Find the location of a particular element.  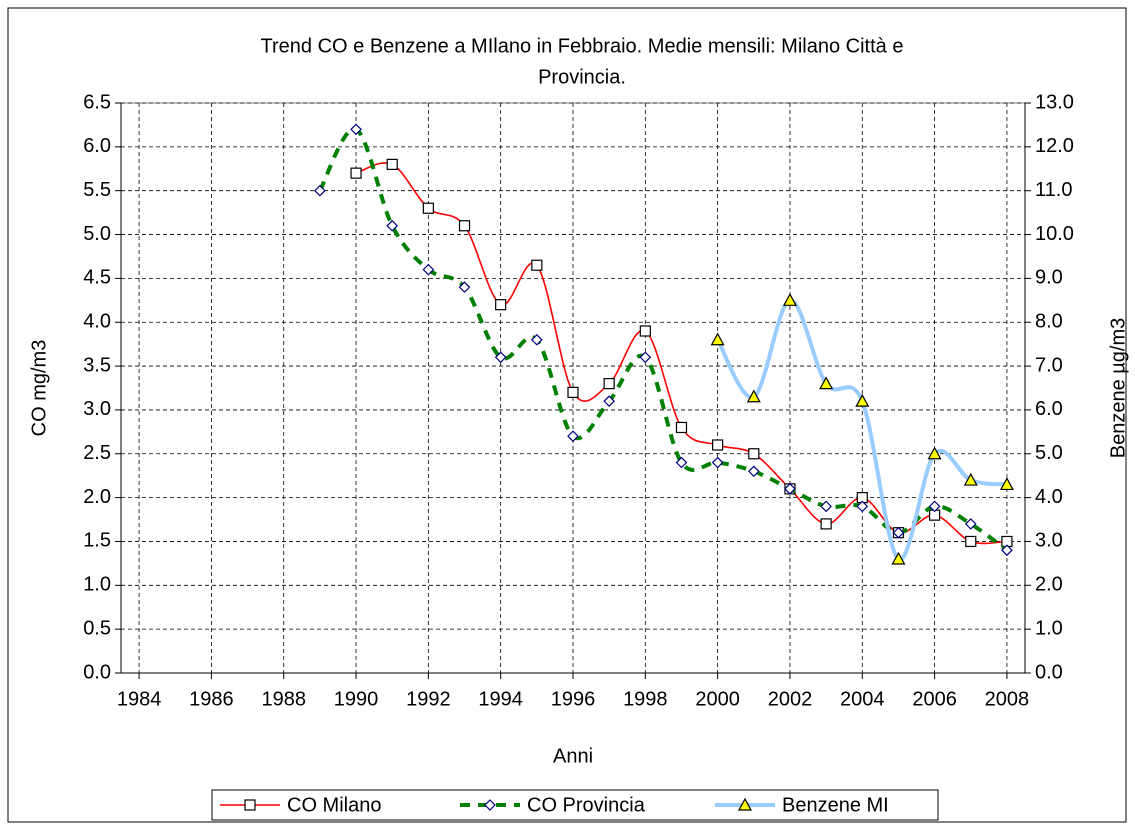

x-tick-label: 1992 is located at coordinates (428, 699).